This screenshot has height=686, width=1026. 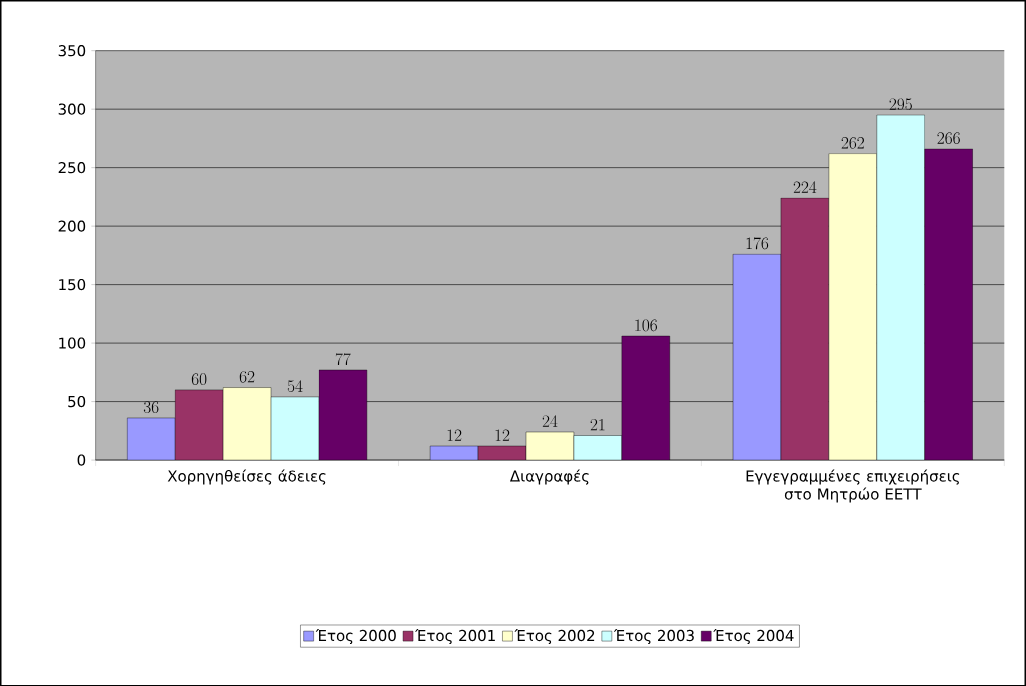 I want to click on data-label: 176, so click(x=757, y=243).